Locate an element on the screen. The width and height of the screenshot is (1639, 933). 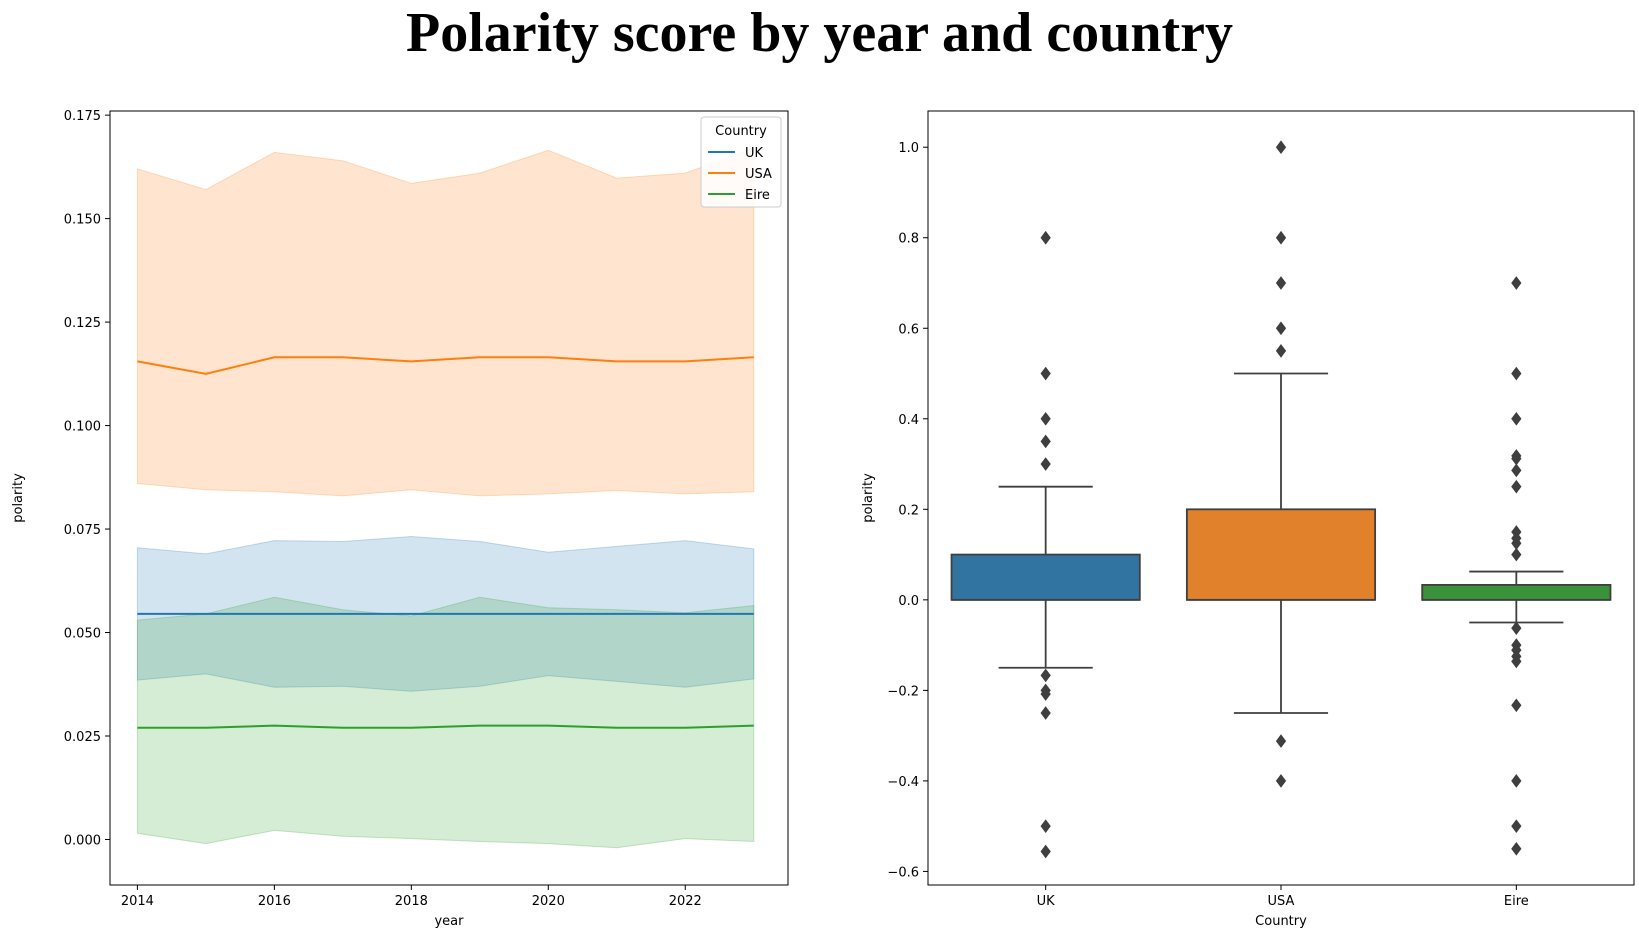
ci-band-eire is located at coordinates (445, 722).